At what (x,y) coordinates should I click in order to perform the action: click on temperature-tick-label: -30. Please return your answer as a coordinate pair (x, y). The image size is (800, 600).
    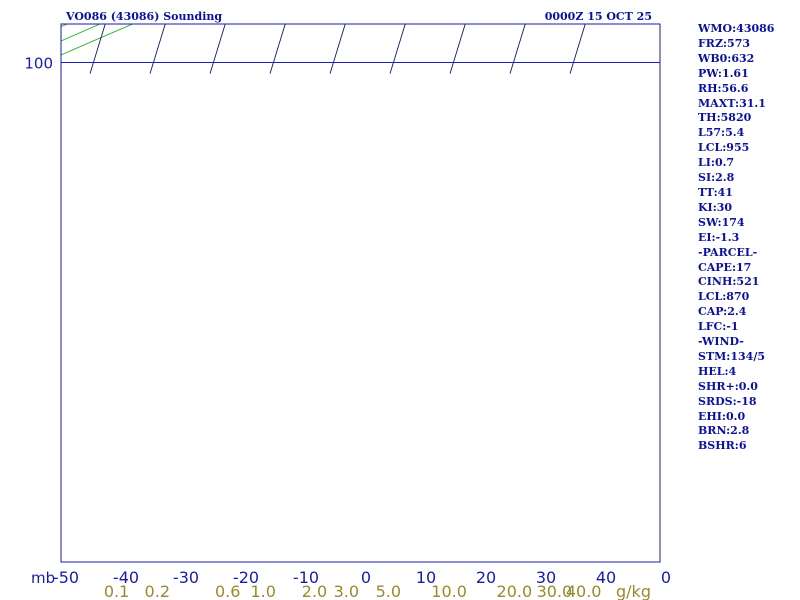
    Looking at the image, I should click on (186, 577).